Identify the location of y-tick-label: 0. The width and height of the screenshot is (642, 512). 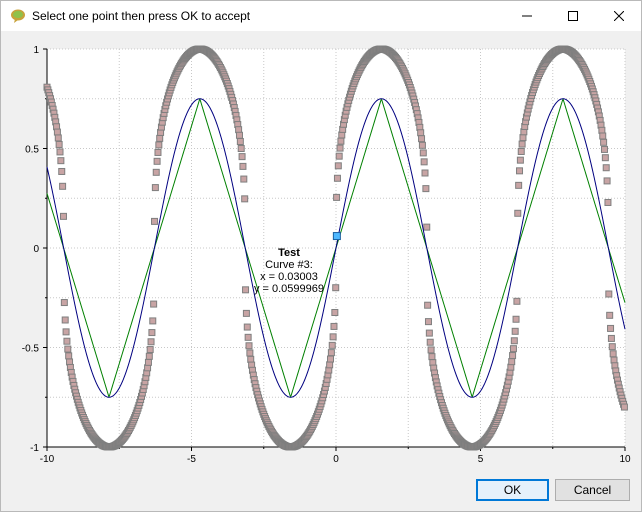
(36, 249).